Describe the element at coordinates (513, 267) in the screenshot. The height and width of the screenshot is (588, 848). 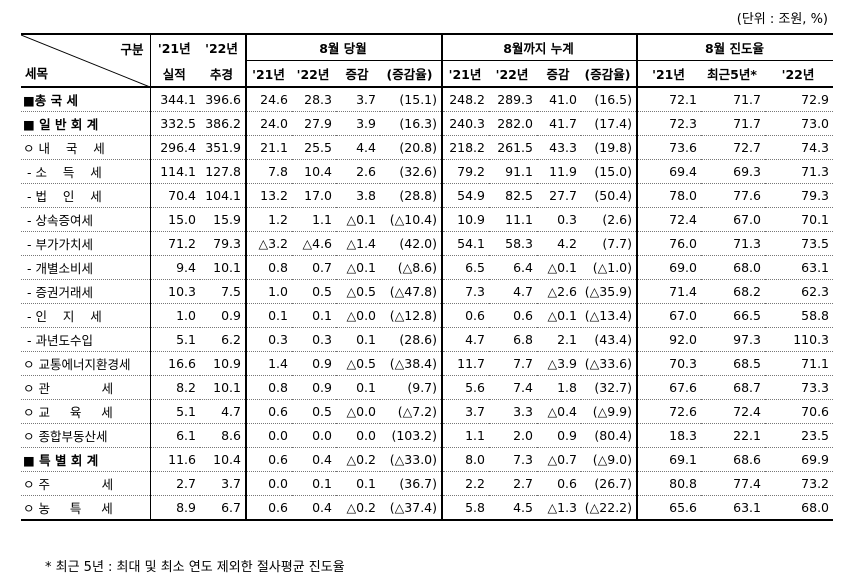
I see `row-cell: 6.4` at that location.